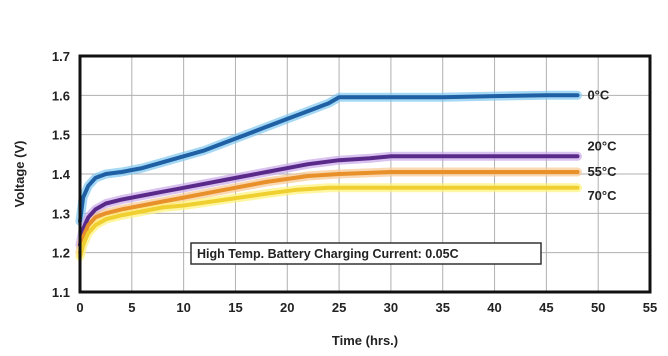 The image size is (668, 356). Describe the element at coordinates (287, 307) in the screenshot. I see `x-tick-4: 20` at that location.